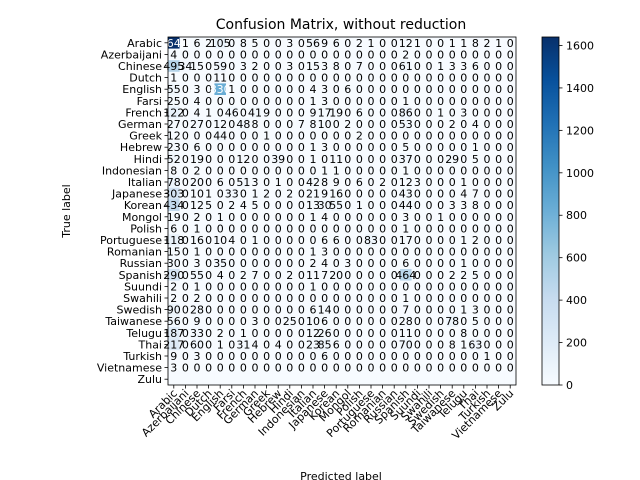 Image resolution: width=640 pixels, height=480 pixels. I want to click on cell-value-label: 9, so click(324, 194).